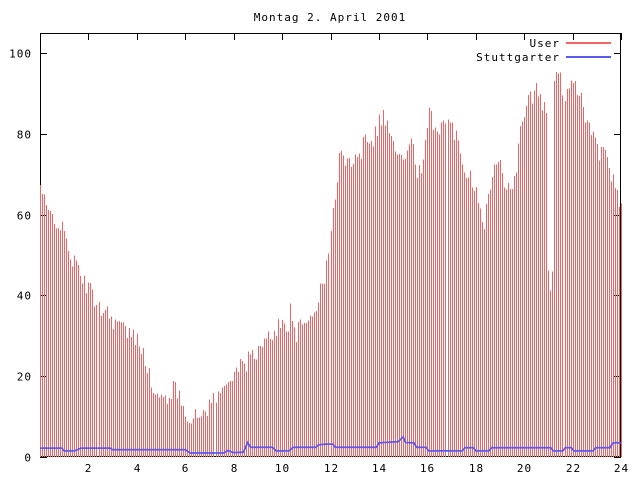 The height and width of the screenshot is (480, 640). Describe the element at coordinates (379, 468) in the screenshot. I see `x-tick-label: 14` at that location.